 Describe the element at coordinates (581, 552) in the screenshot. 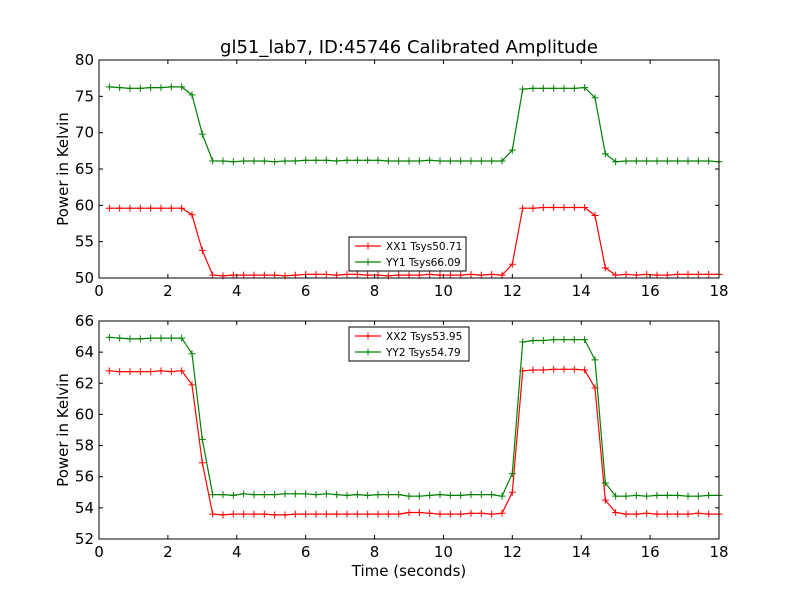

I see `x-tick-label: 14` at that location.